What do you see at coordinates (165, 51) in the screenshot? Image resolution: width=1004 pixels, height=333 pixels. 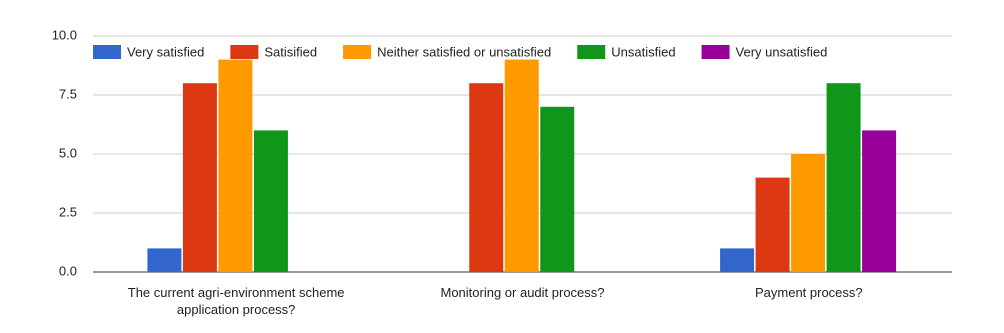 I see `legend-label: Very satisfied` at bounding box center [165, 51].